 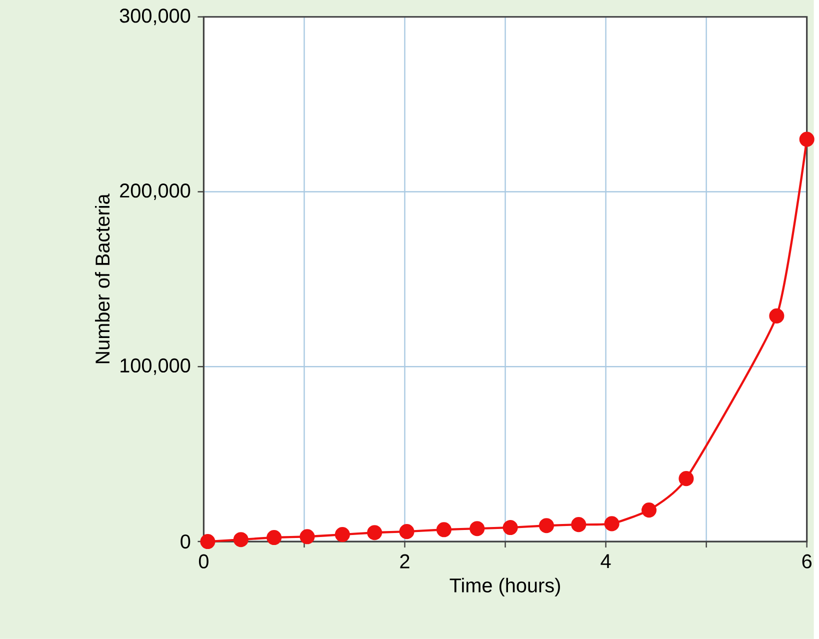 What do you see at coordinates (807, 561) in the screenshot?
I see `x-tick-label: 6` at bounding box center [807, 561].